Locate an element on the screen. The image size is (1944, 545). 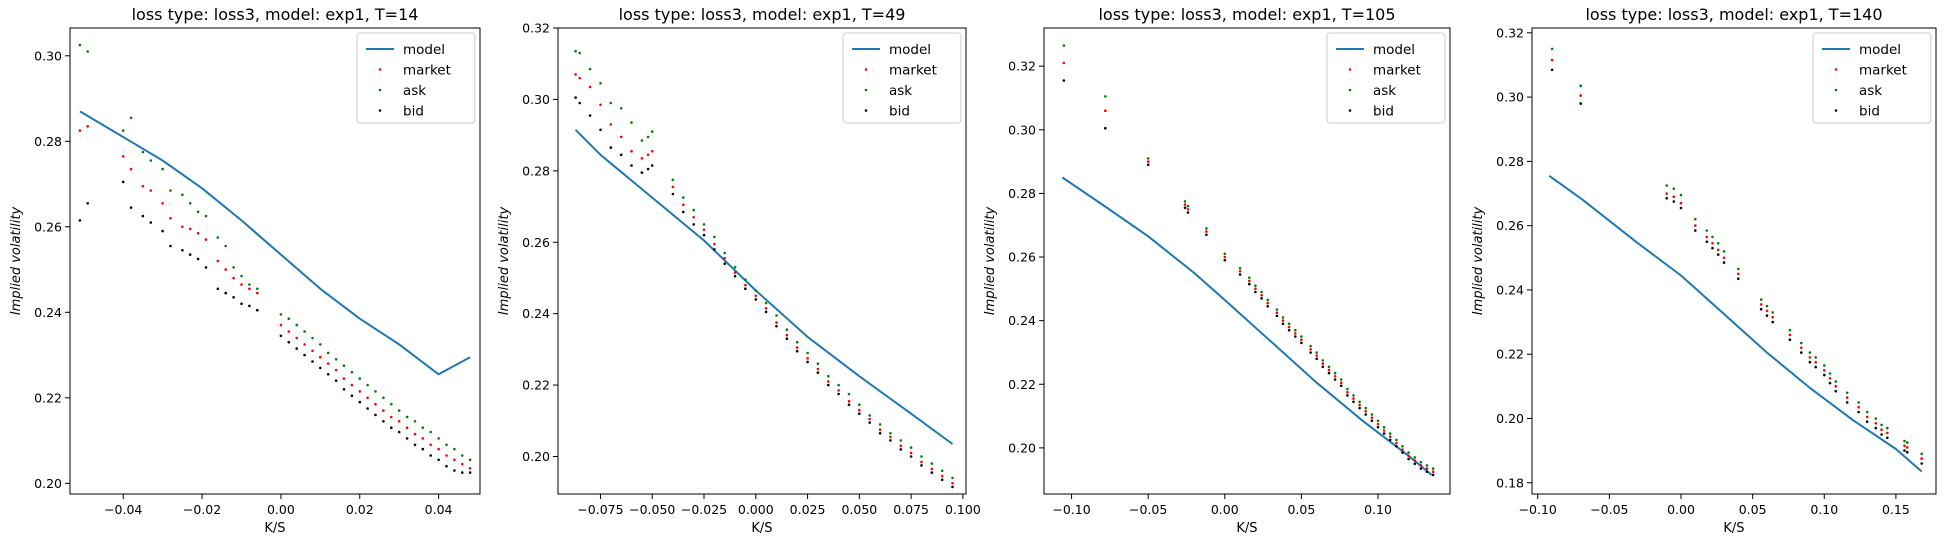
x-axis-label: K/S is located at coordinates (274, 528).